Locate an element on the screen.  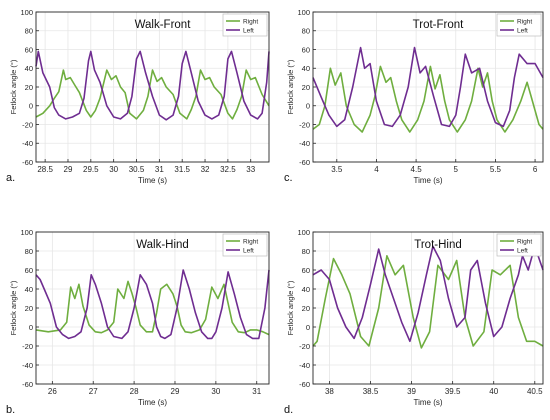
x-tick-label: 29.5 is located at coordinates (91, 169).